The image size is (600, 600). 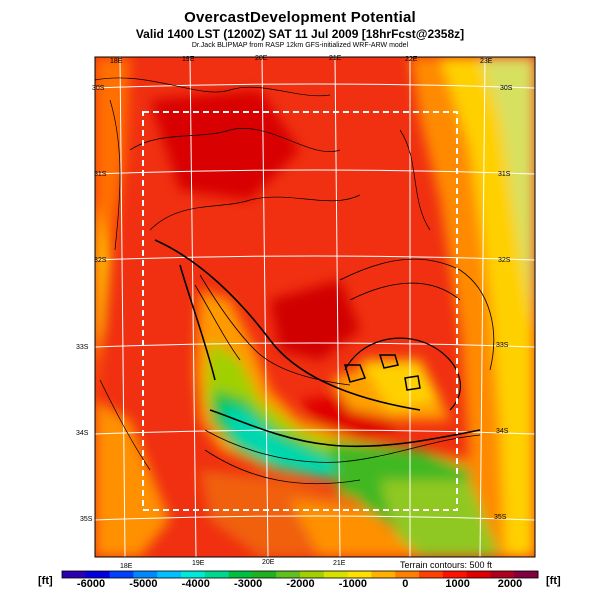 I want to click on colorbar-tick-label: -1000, so click(x=352, y=584).